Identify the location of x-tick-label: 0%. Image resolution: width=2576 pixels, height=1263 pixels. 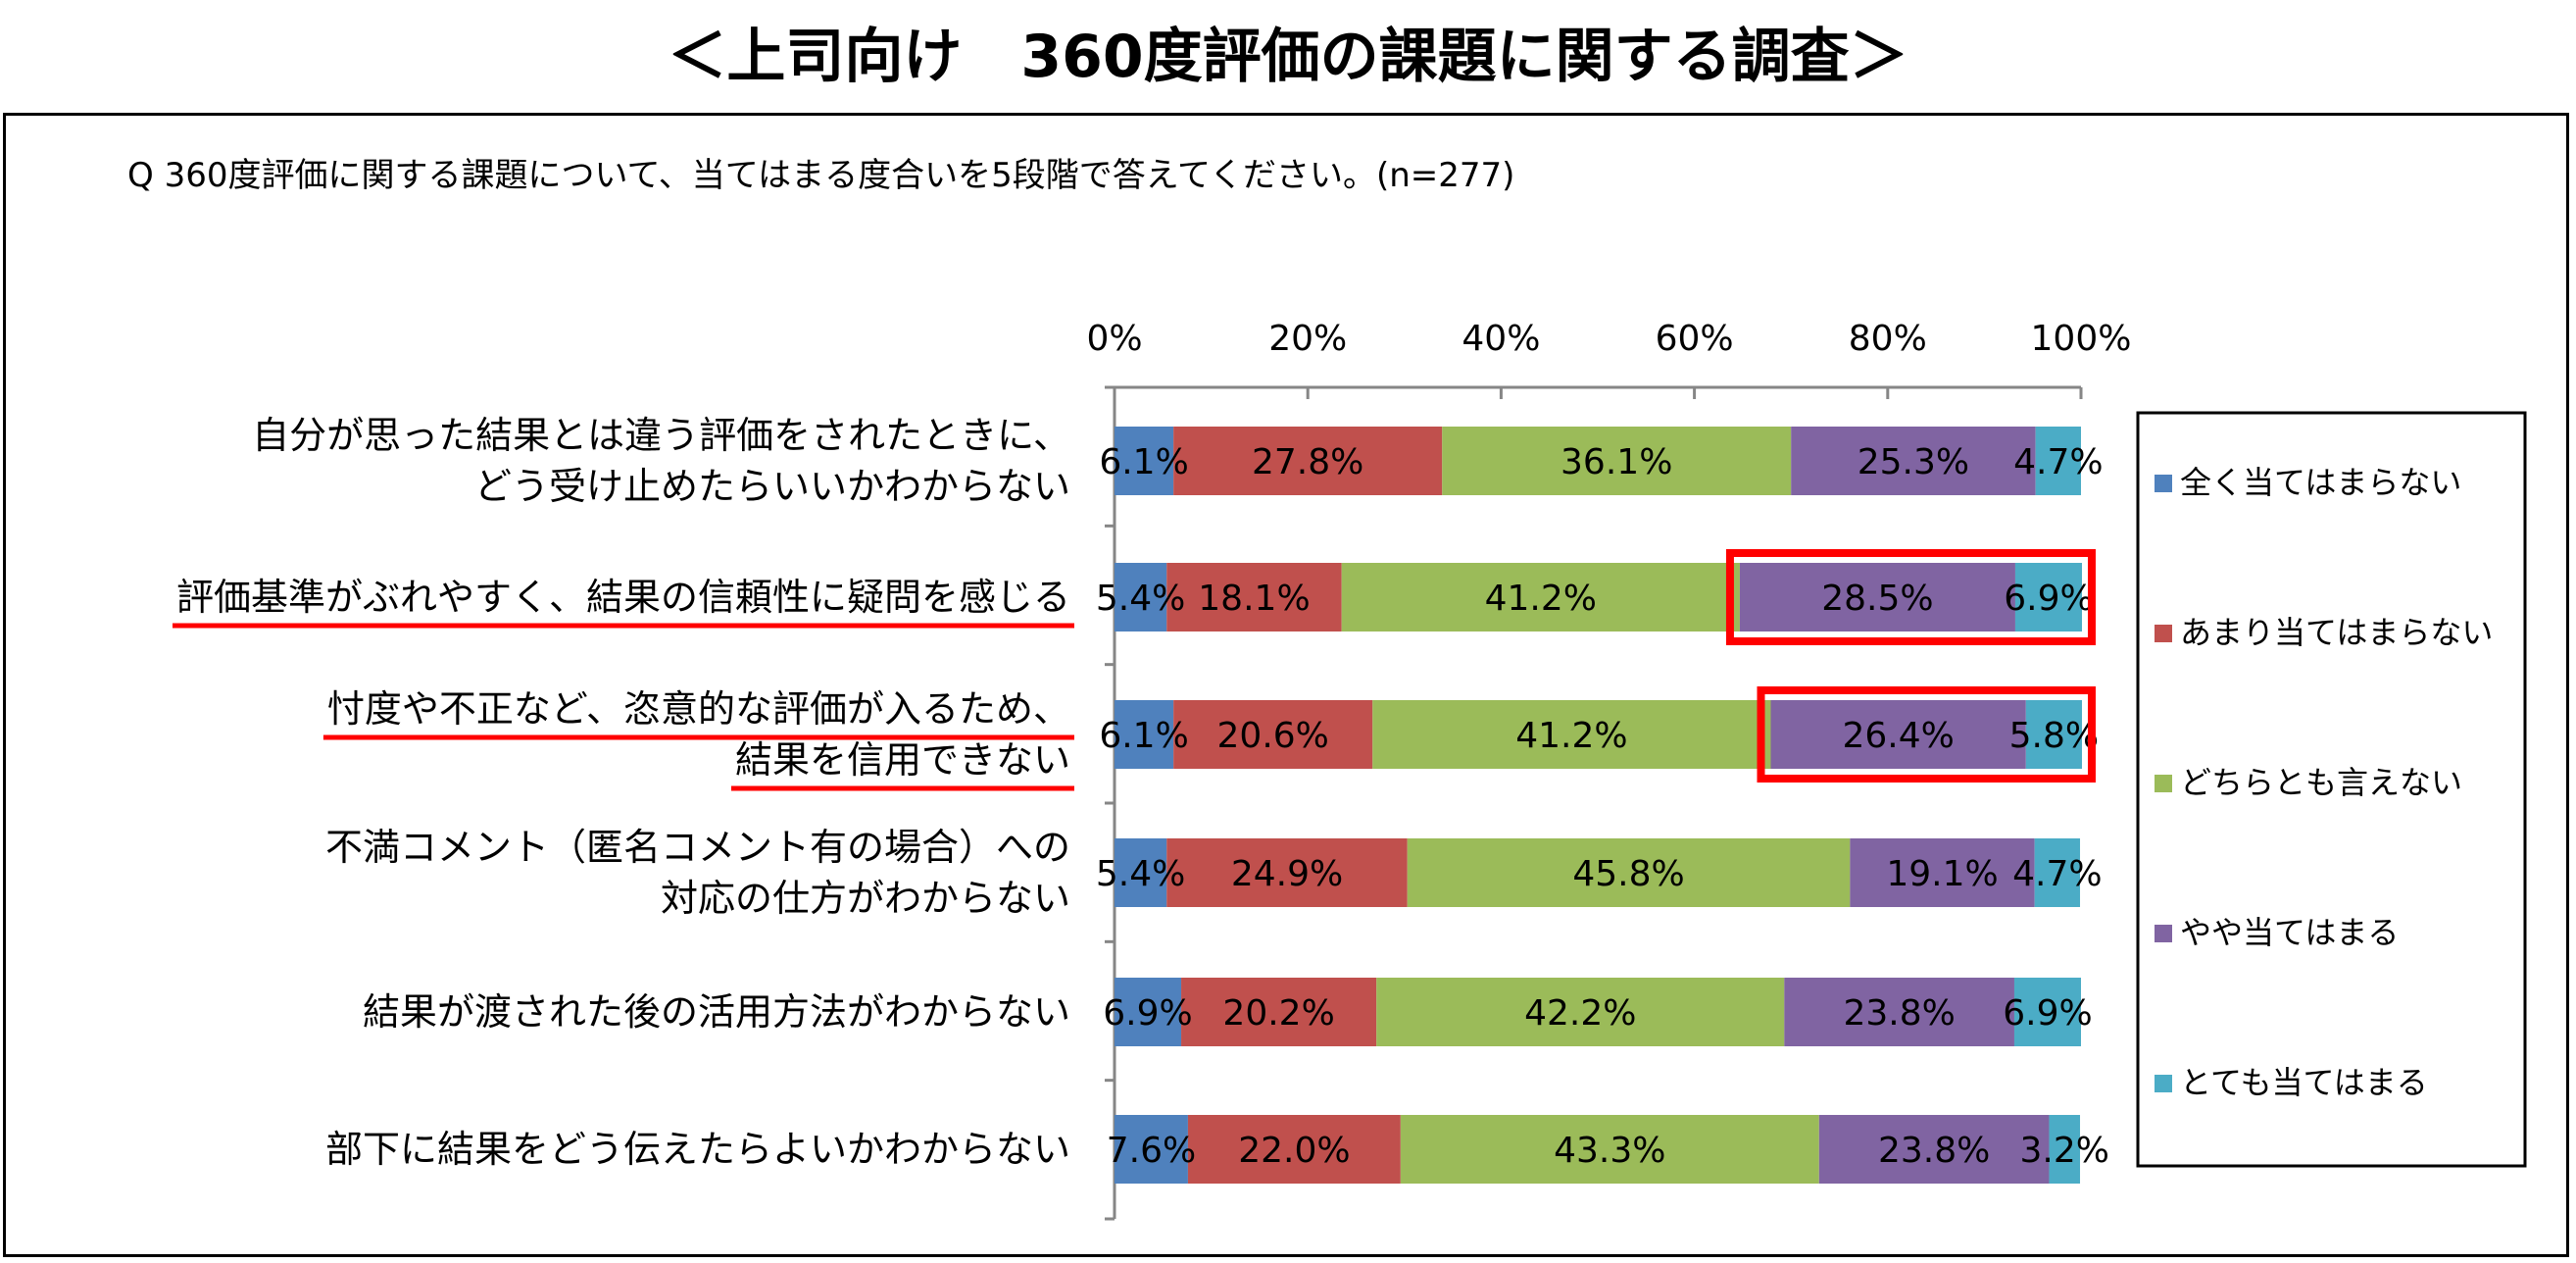
(1114, 339).